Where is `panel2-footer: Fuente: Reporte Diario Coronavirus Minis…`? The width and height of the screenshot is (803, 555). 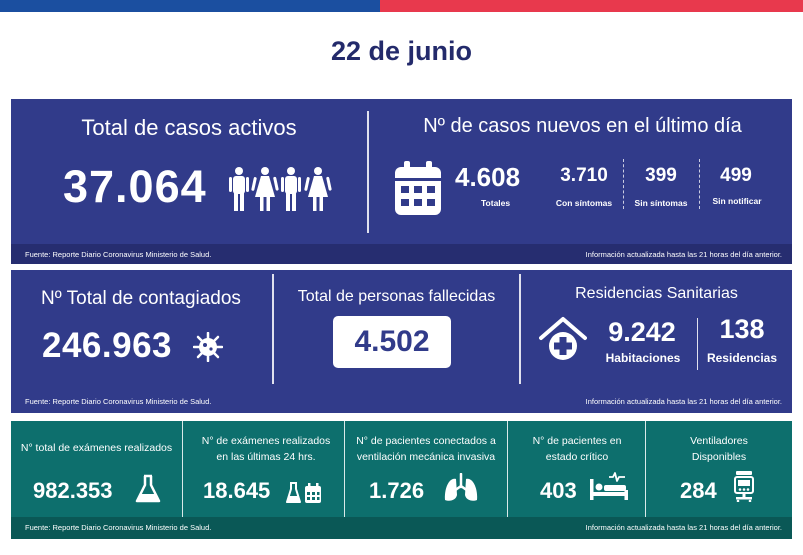 panel2-footer: Fuente: Reporte Diario Coronavirus Minis… is located at coordinates (401, 402).